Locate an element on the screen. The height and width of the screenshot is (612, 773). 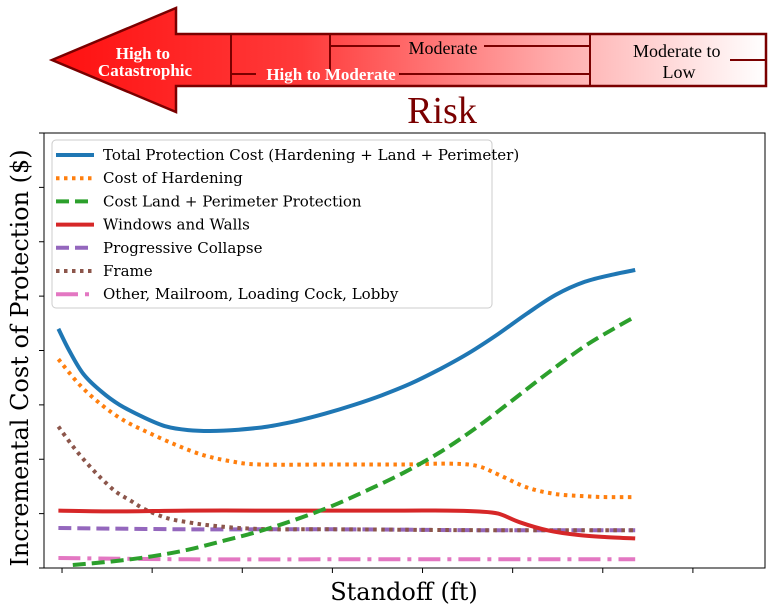
x-axis-ticks is located at coordinates (377, 570).